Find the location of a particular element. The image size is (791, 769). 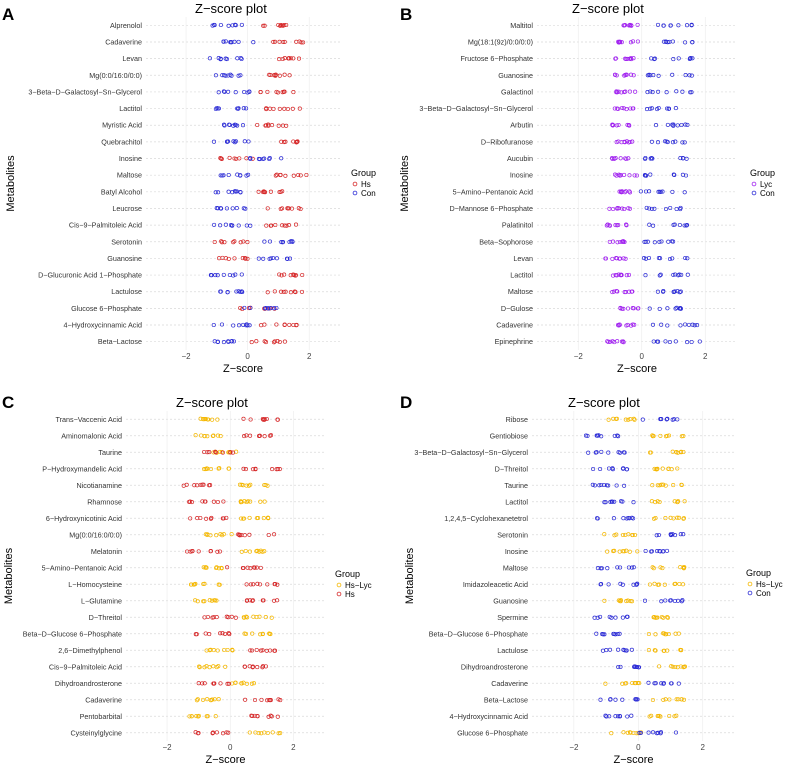

legend-label: Hs−Lyc is located at coordinates (769, 584).